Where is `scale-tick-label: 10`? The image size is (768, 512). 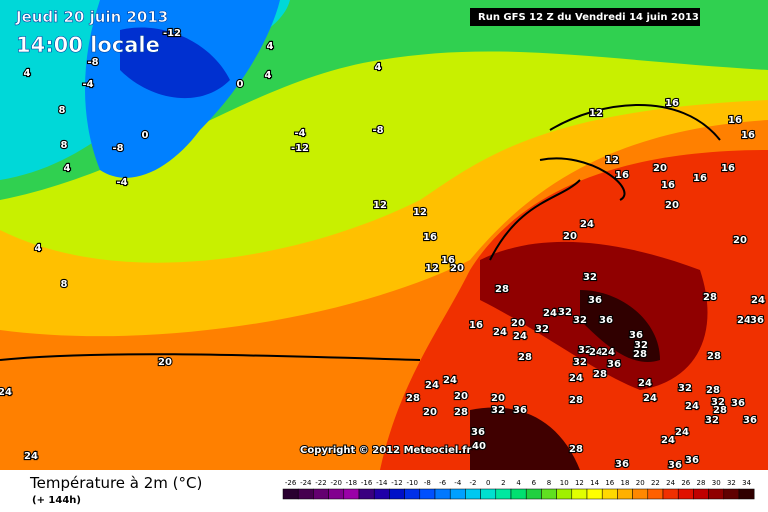
scale-tick-label: 10 is located at coordinates (564, 483).